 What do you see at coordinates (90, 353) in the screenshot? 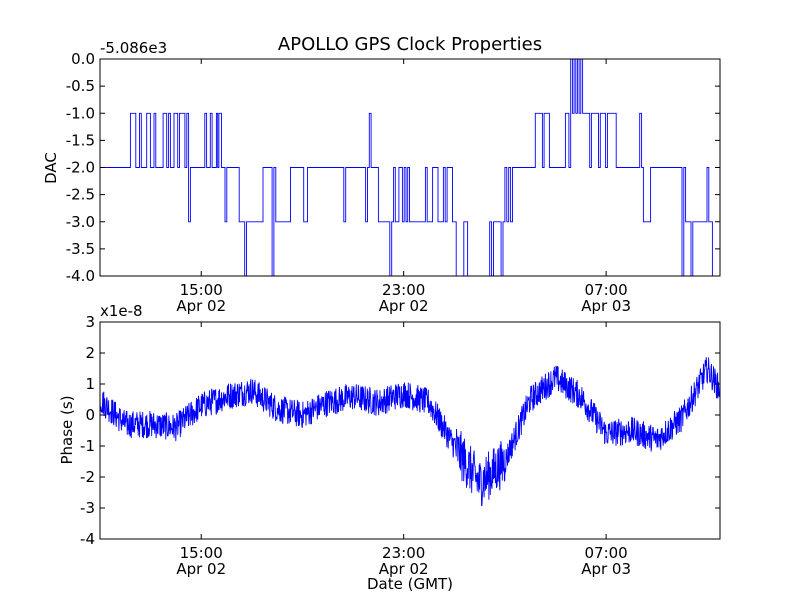
I see `y-tick-label: 2` at bounding box center [90, 353].